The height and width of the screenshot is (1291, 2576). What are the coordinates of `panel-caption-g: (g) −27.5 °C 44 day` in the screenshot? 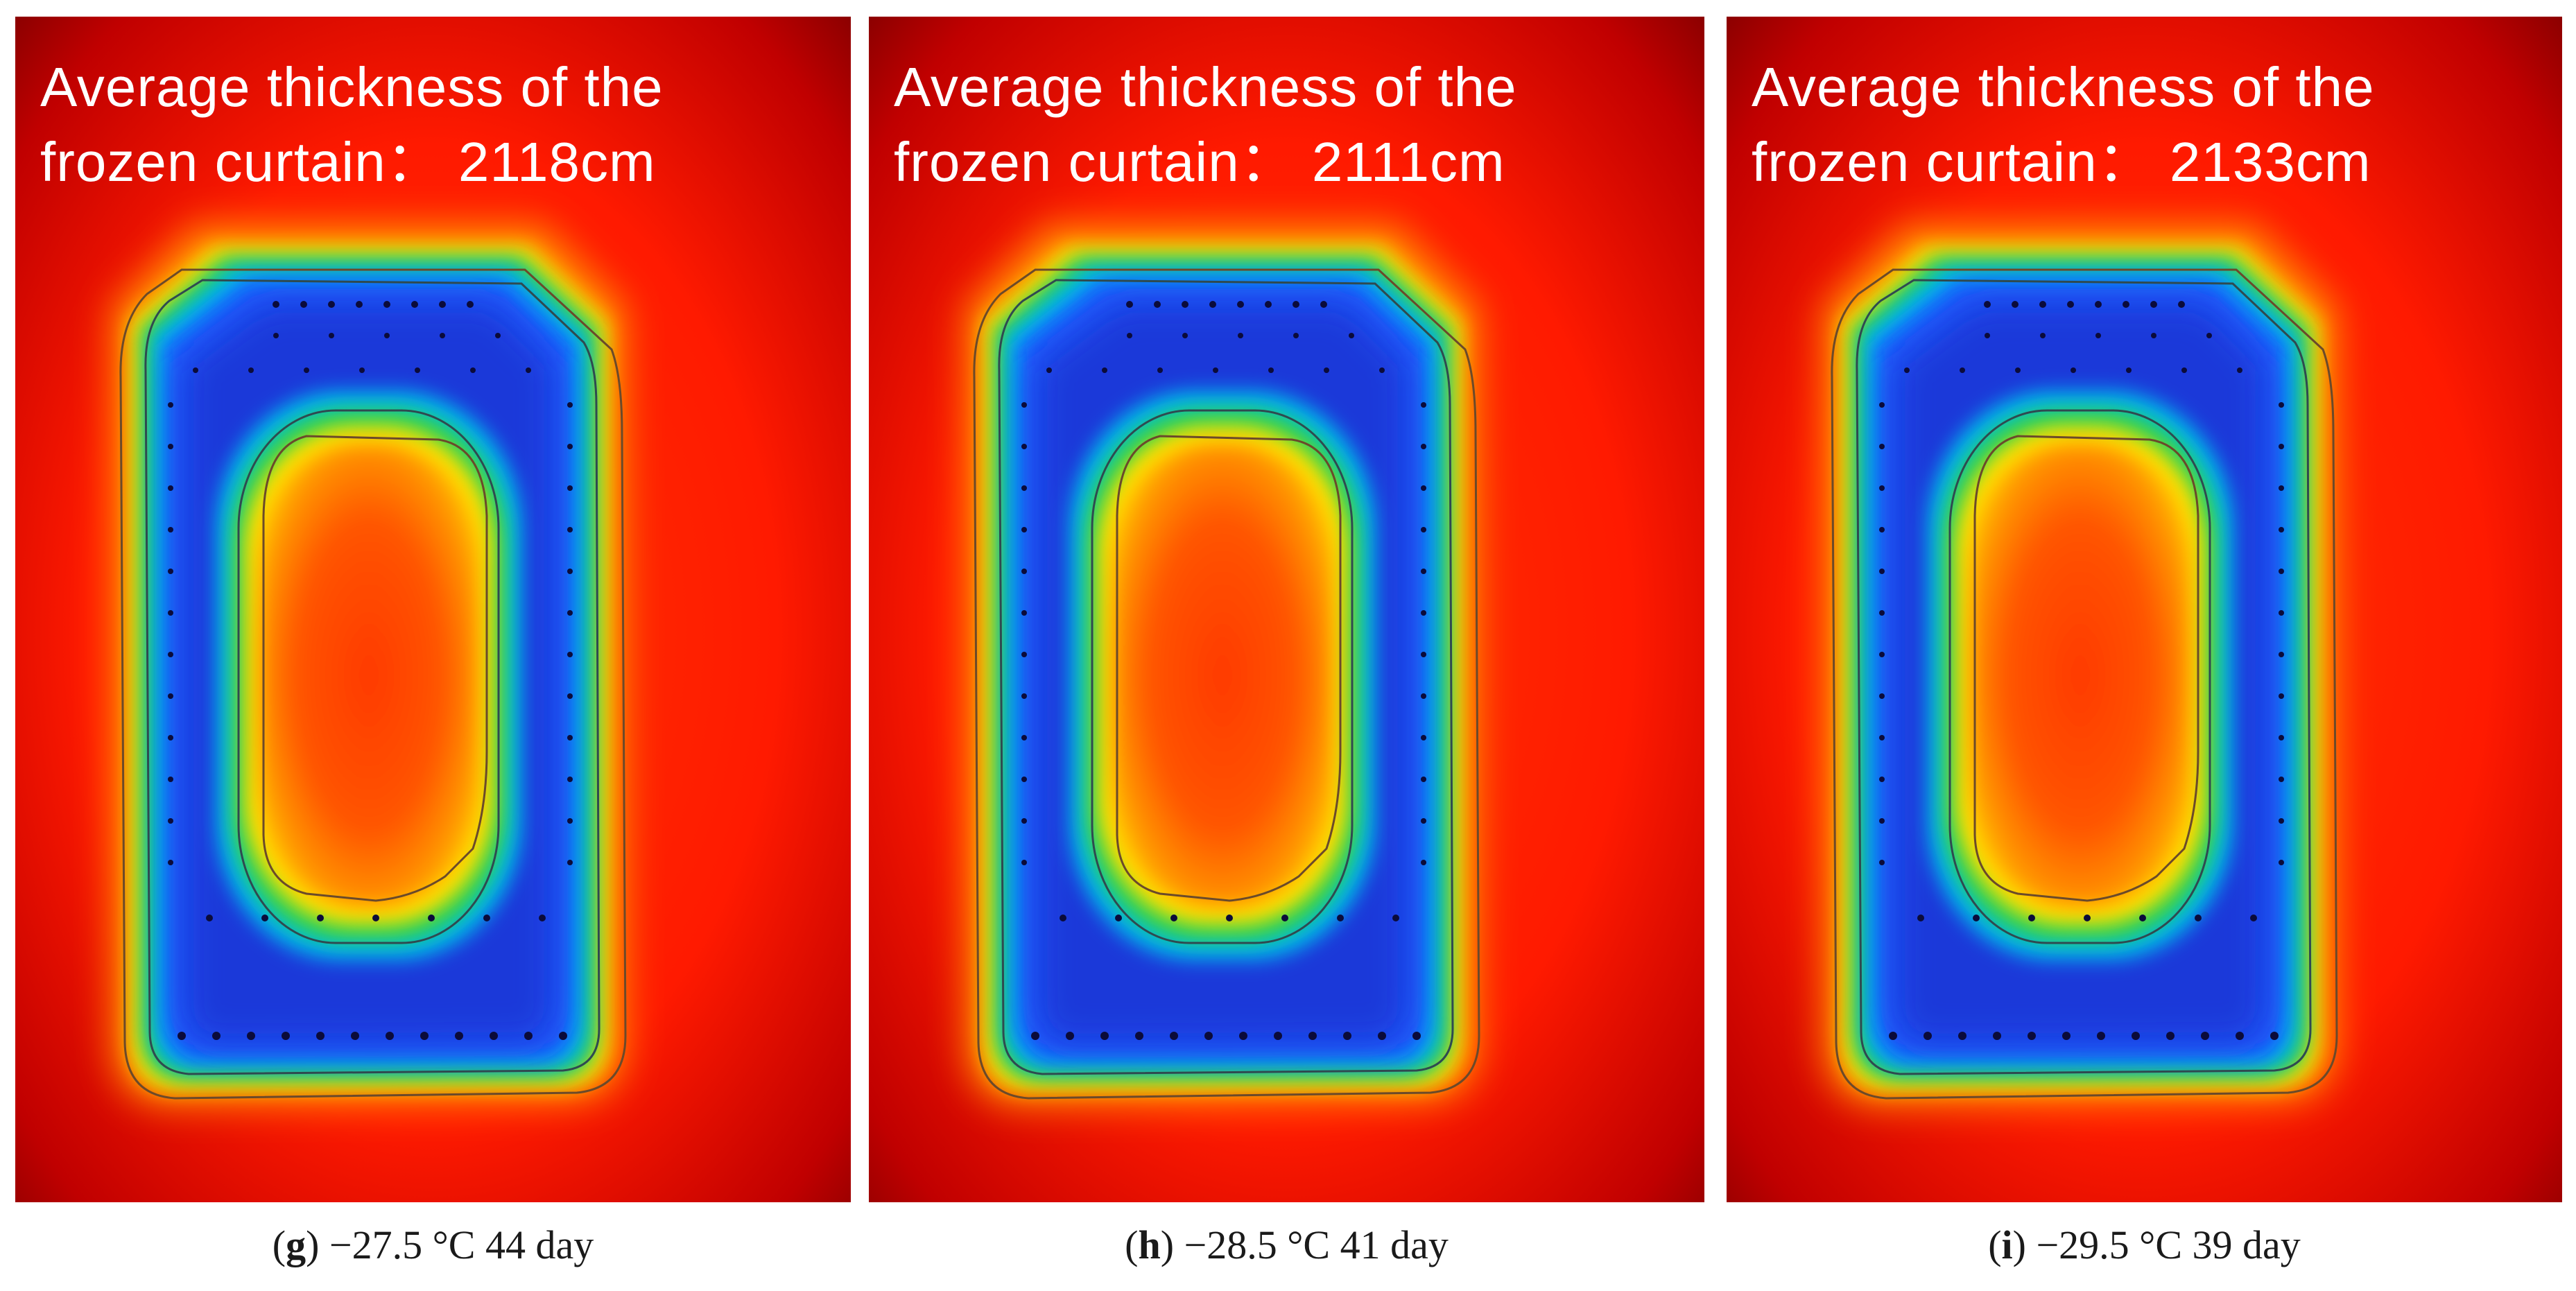 It's located at (433, 1244).